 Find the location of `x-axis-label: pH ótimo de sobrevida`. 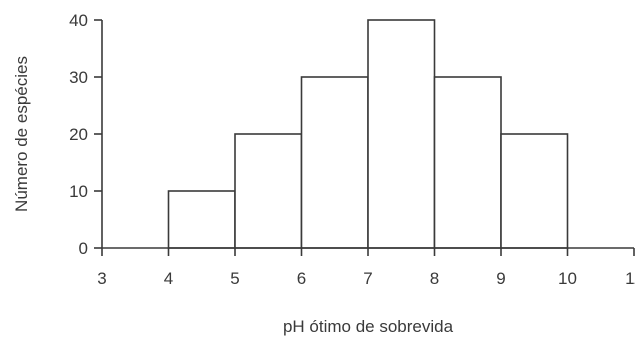

x-axis-label: pH ótimo de sobrevida is located at coordinates (368, 326).